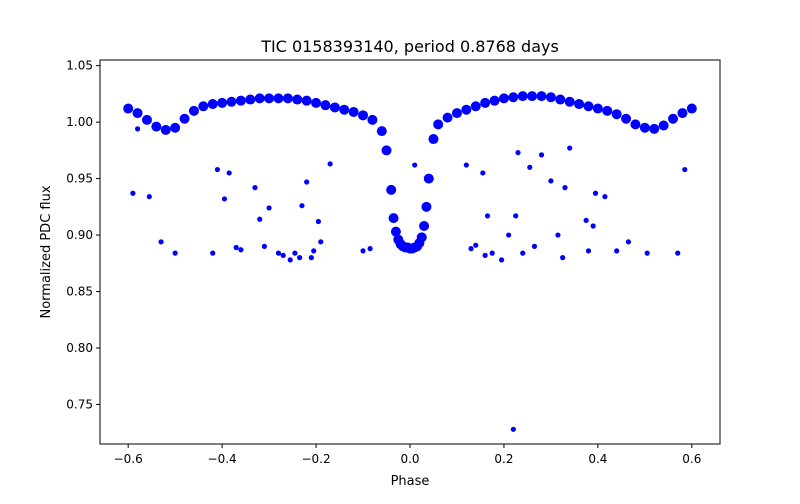 The width and height of the screenshot is (800, 504). What do you see at coordinates (409, 459) in the screenshot?
I see `x-tick-label: 0.0` at bounding box center [409, 459].